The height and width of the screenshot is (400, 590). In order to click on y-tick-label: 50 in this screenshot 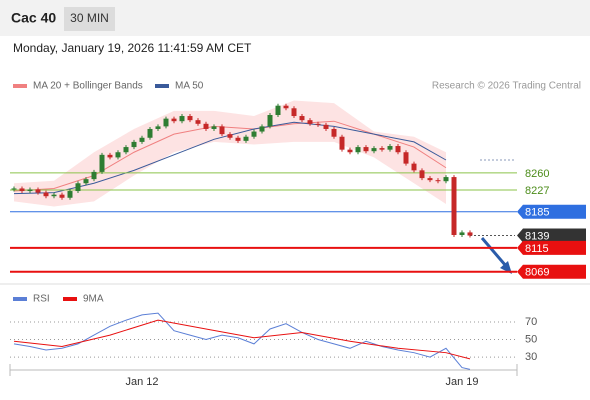, I will do `click(531, 339)`.